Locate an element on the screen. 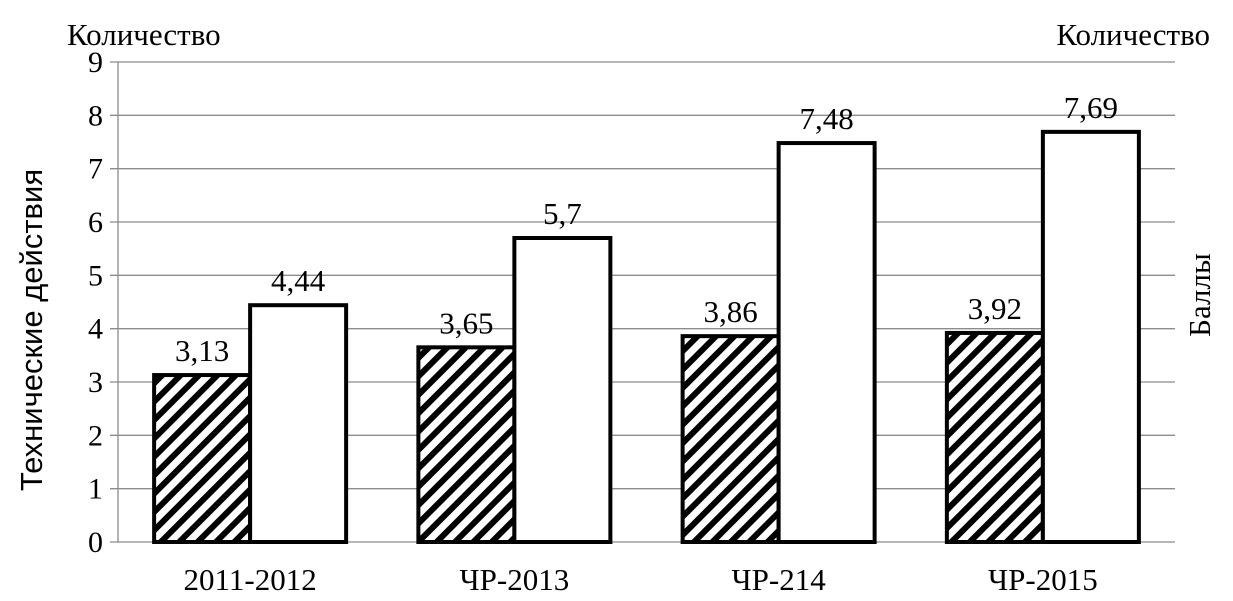  data-label: 3,13 is located at coordinates (202, 350).